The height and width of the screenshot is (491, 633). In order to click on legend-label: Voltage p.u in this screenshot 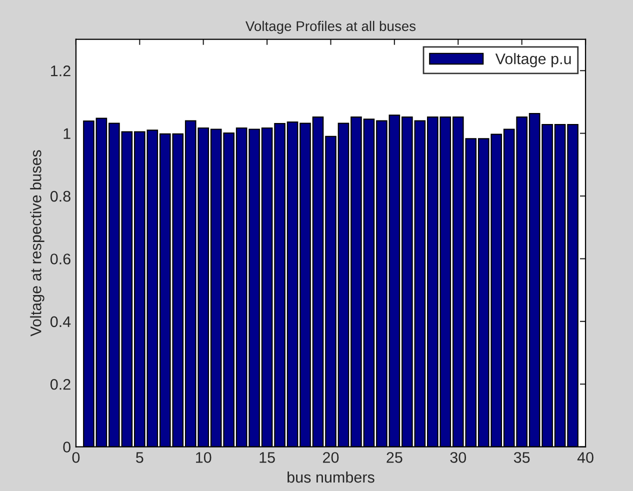, I will do `click(533, 60)`.